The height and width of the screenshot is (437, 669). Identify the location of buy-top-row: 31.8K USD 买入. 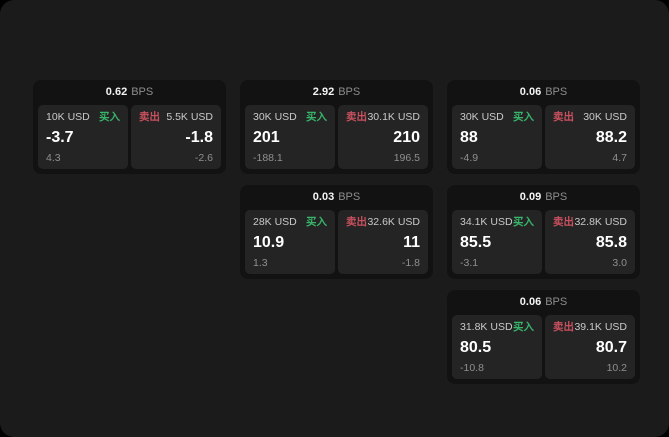
(497, 327).